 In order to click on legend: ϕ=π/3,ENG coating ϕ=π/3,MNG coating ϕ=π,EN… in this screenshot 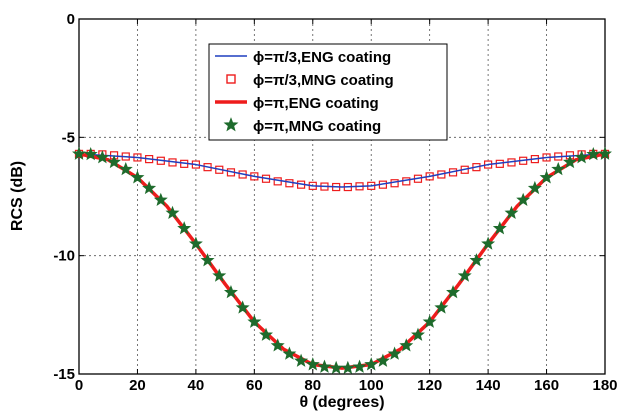, I will do `click(328, 92)`.